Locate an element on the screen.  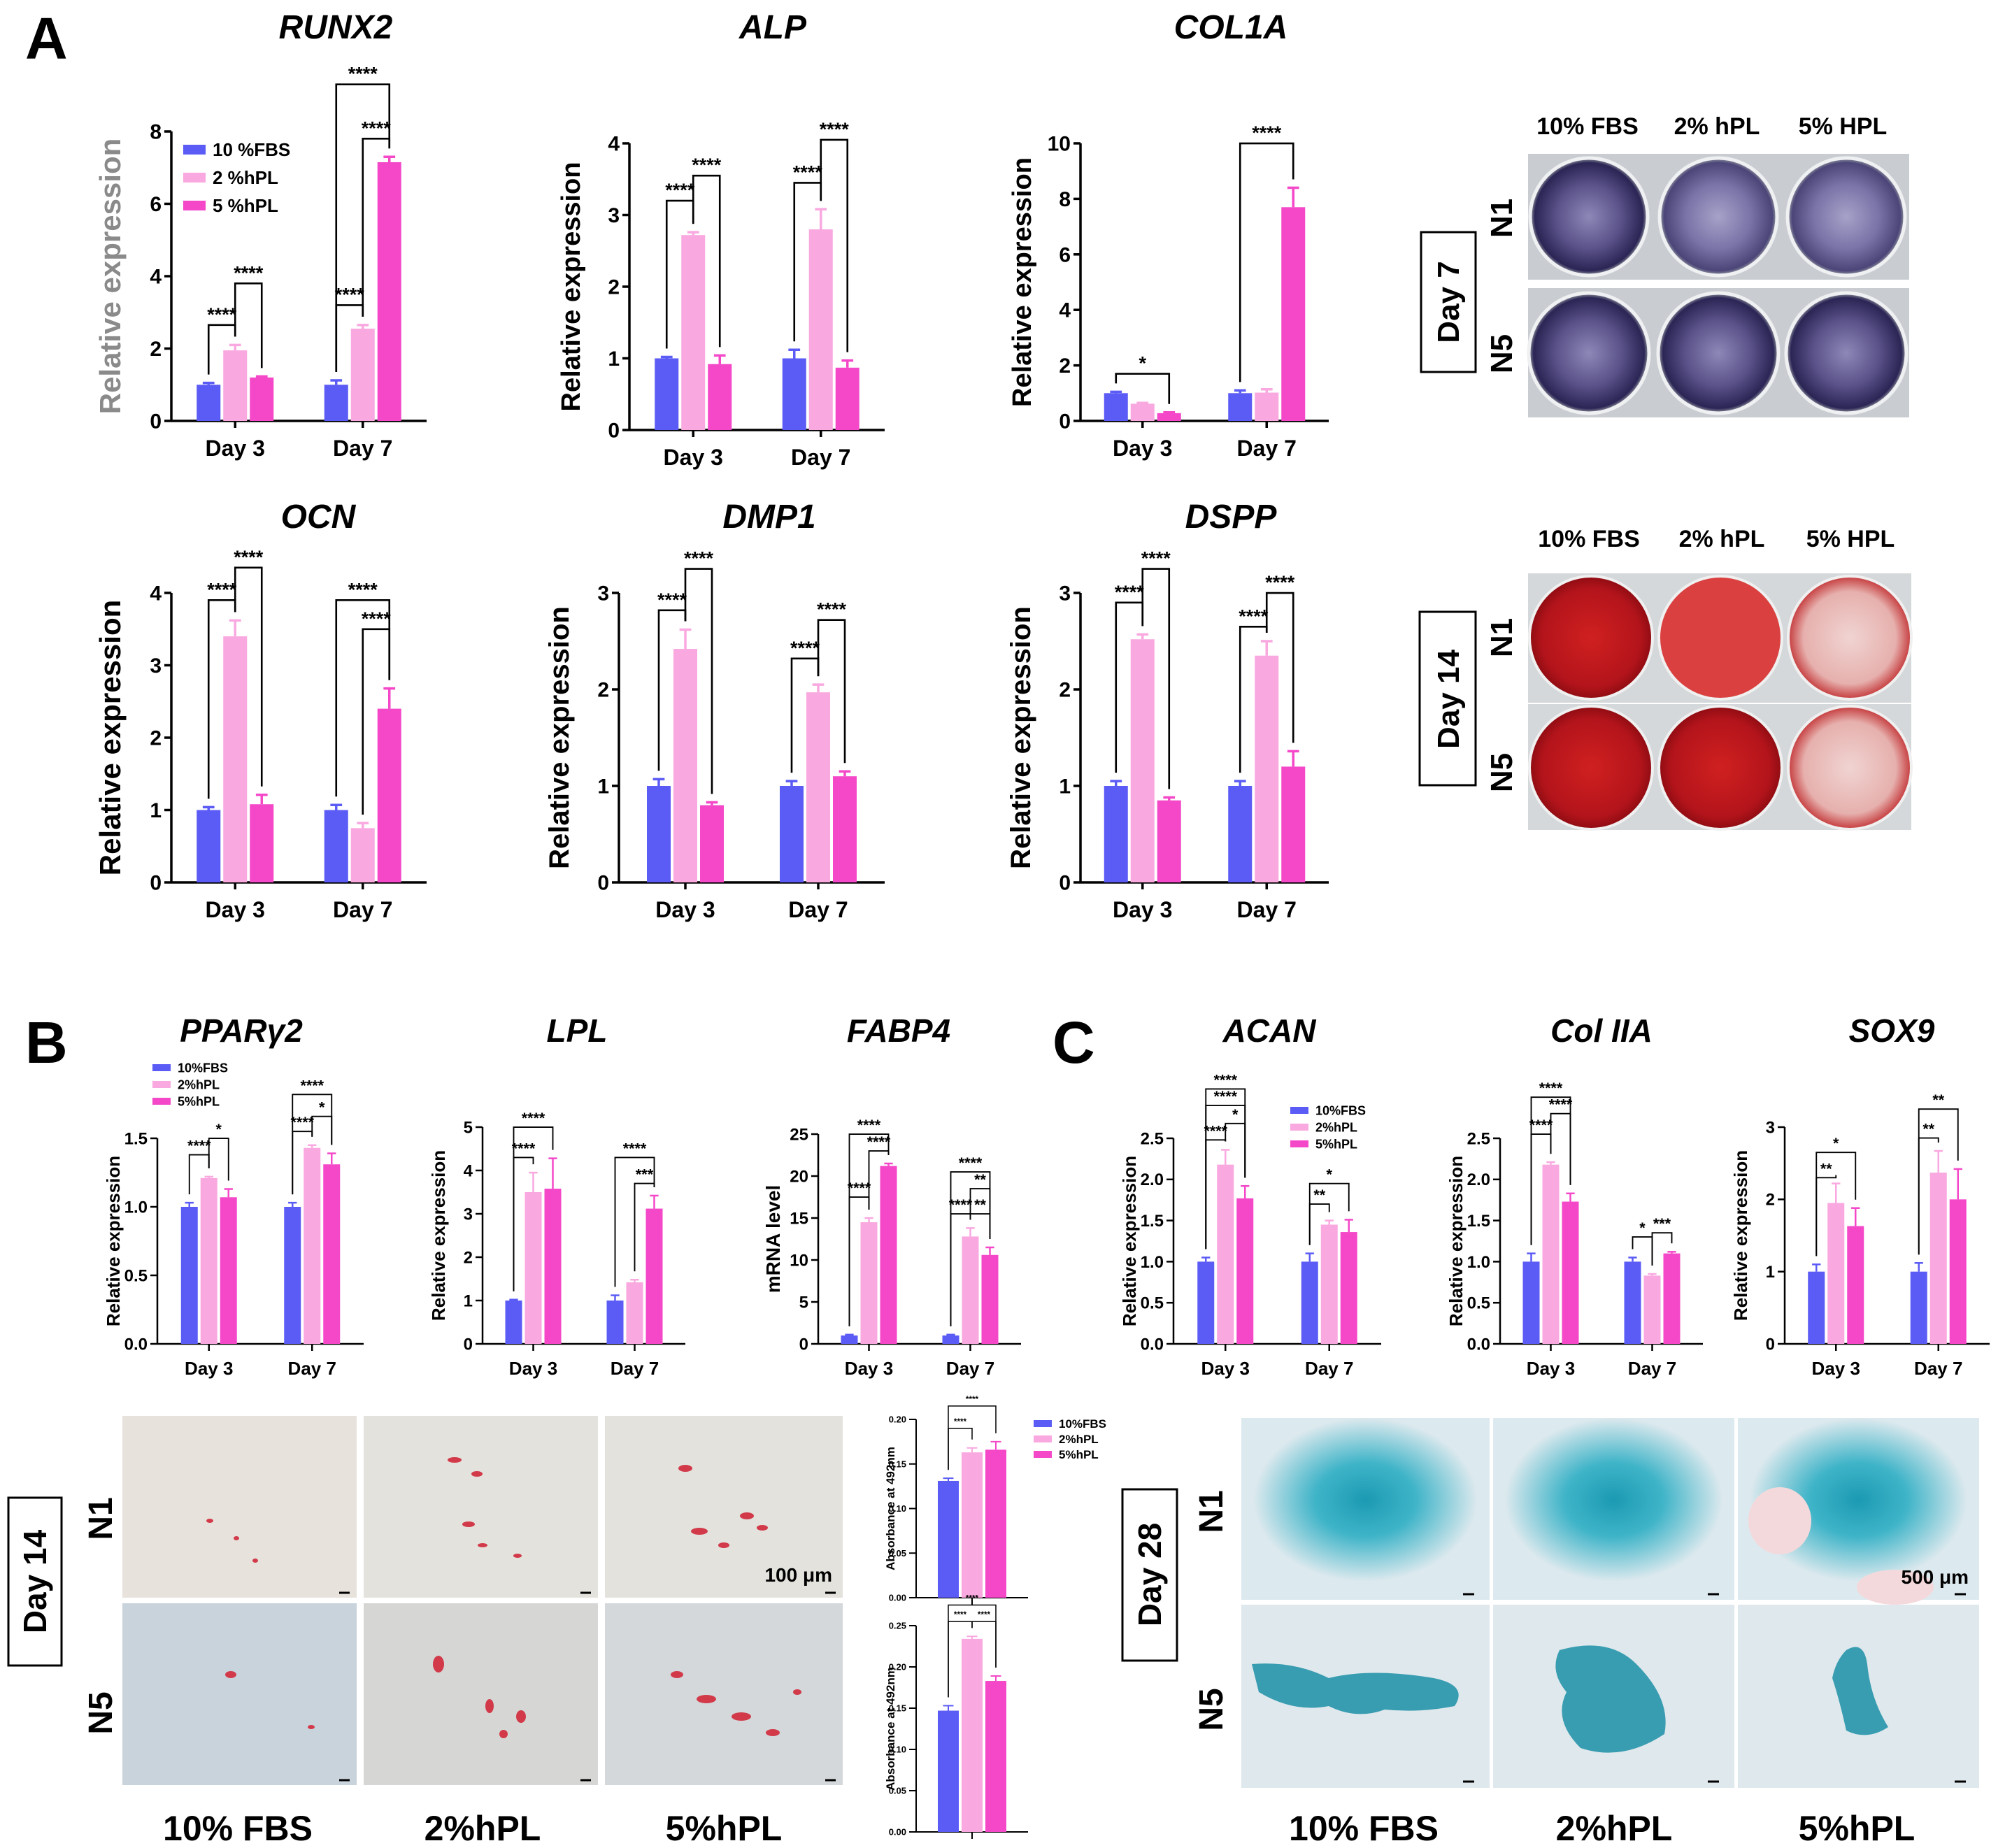
blank-area is located at coordinates (1896, 1588).